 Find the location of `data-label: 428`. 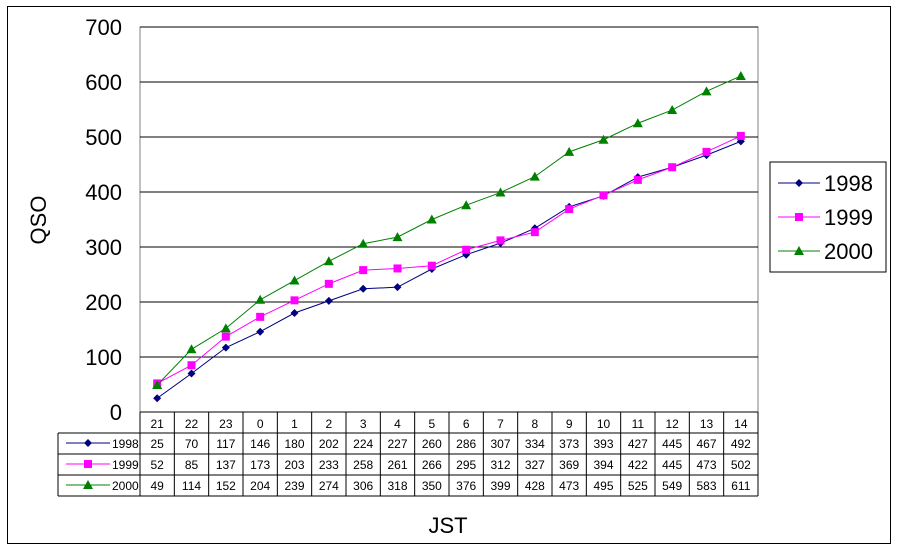

data-label: 428 is located at coordinates (535, 486).